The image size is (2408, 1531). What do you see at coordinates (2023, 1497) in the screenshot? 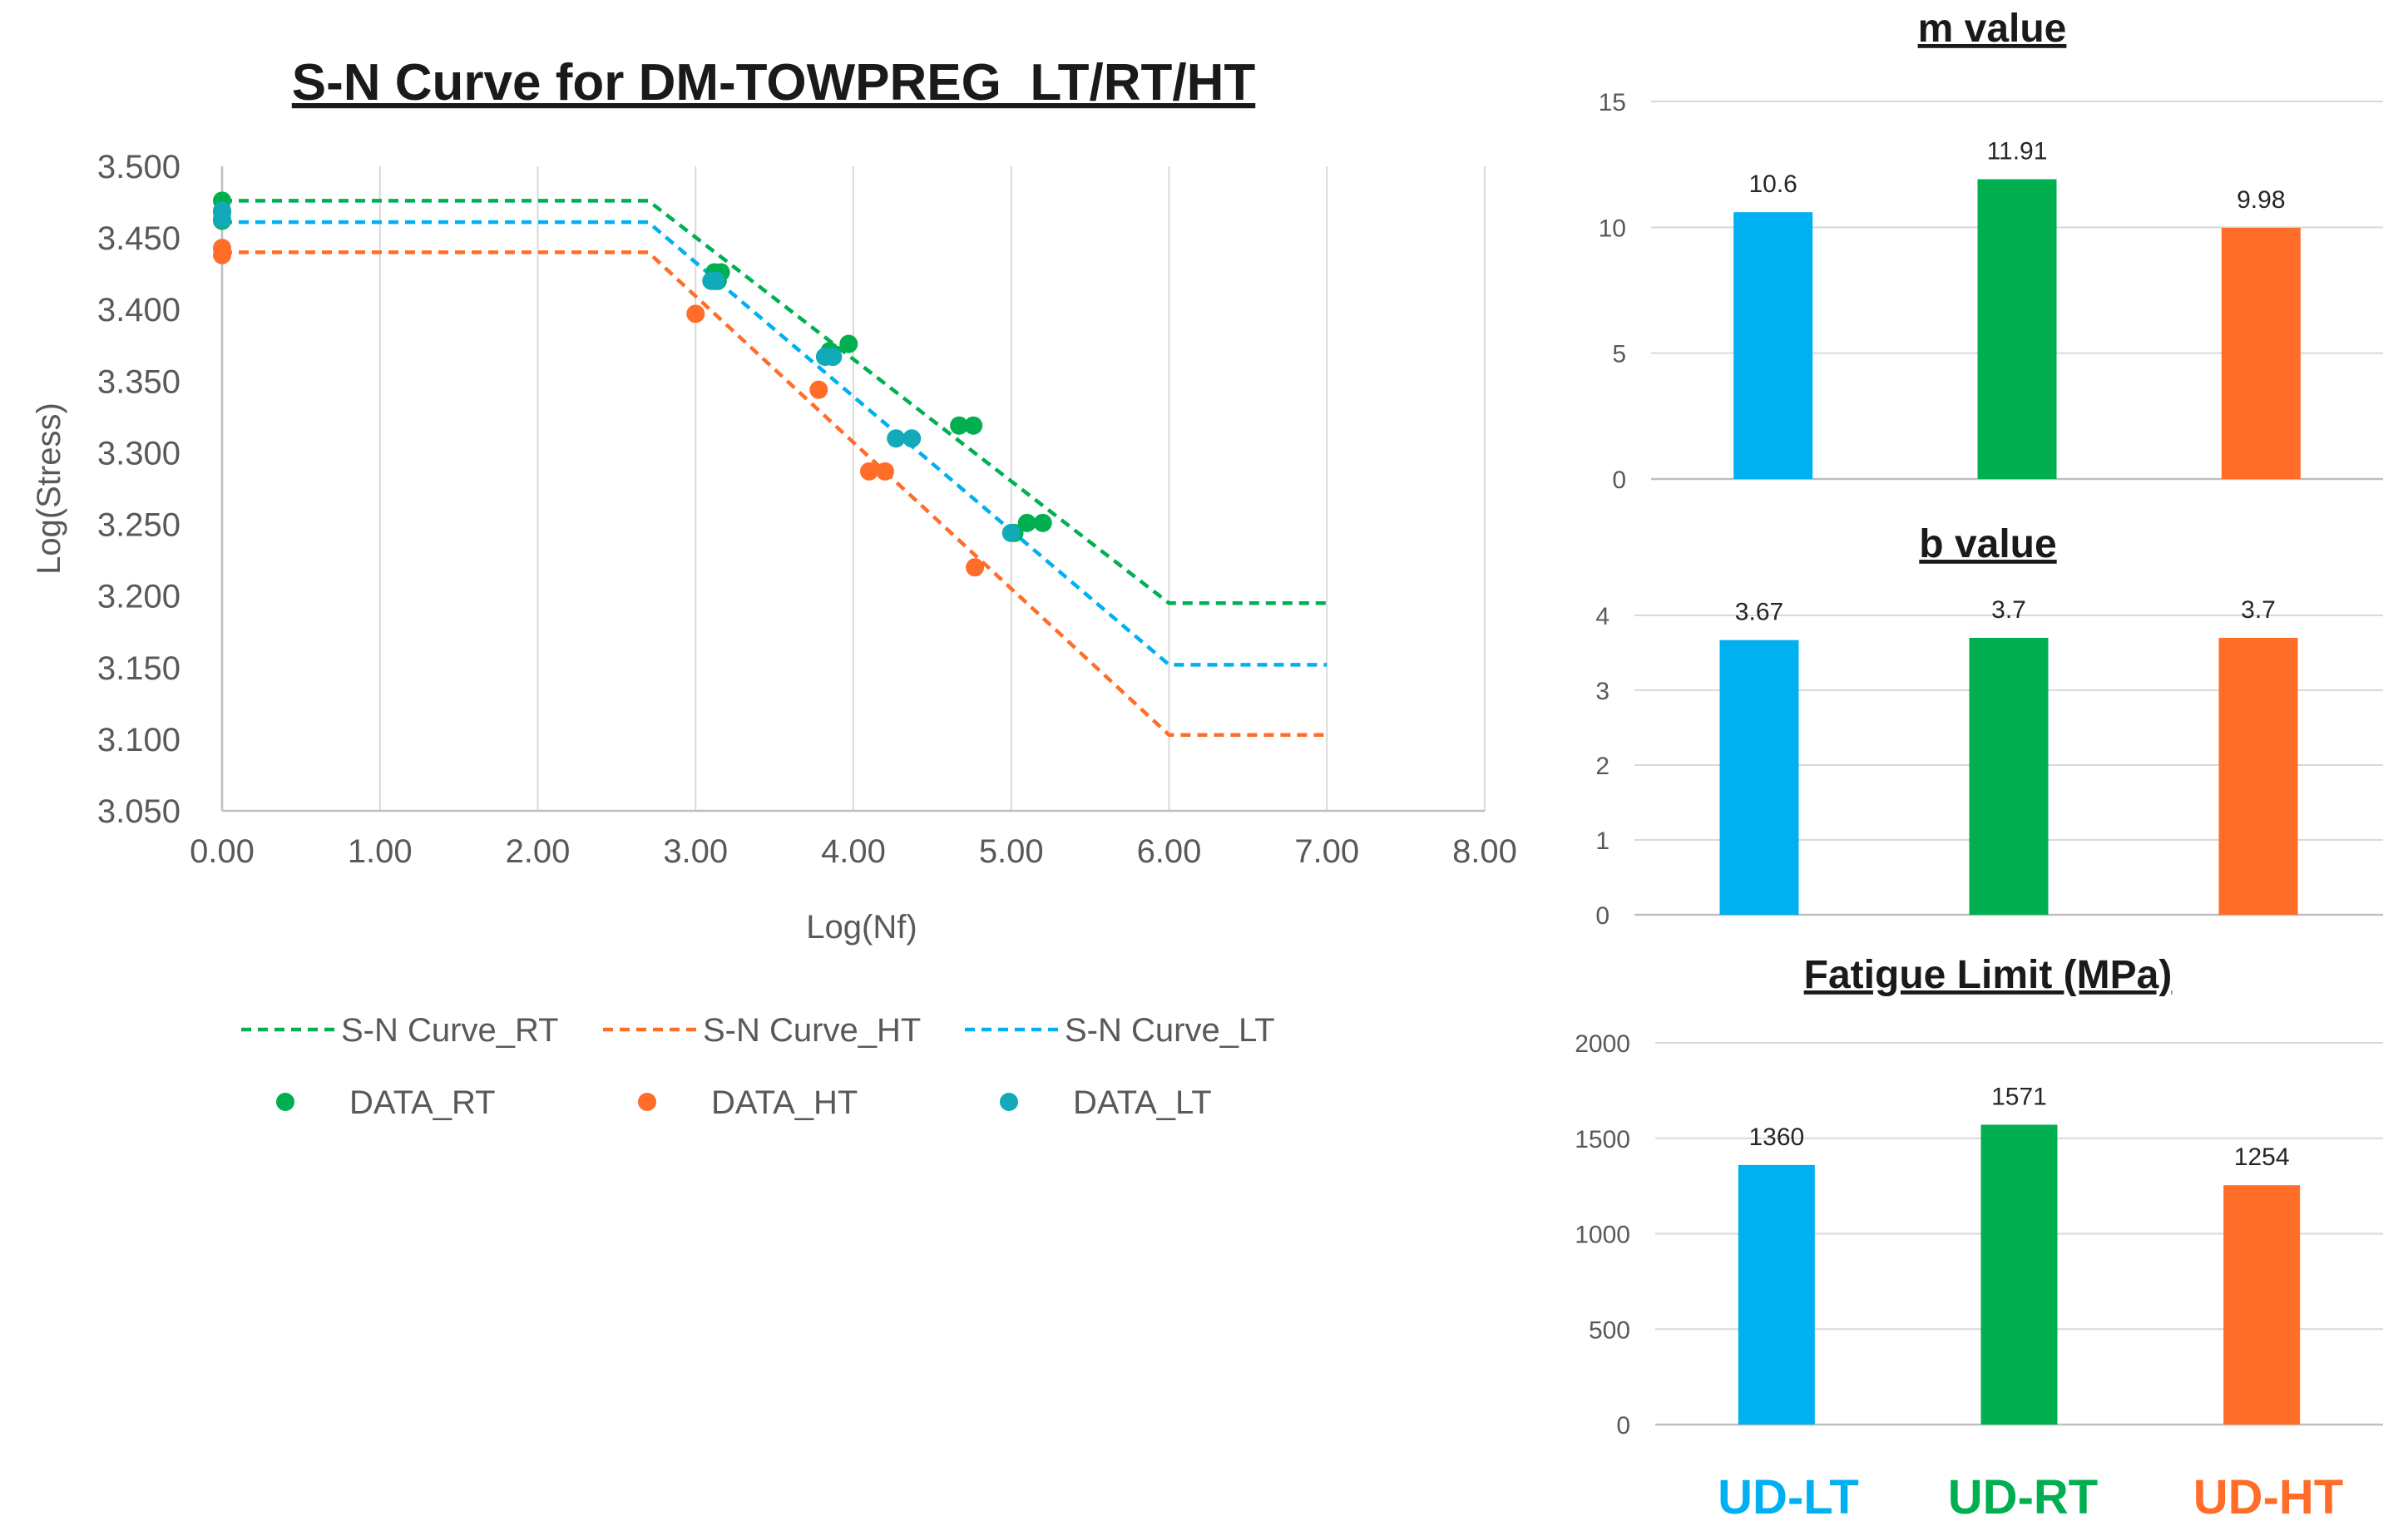
I see `category-label-ud-rt: UD-RT` at bounding box center [2023, 1497].